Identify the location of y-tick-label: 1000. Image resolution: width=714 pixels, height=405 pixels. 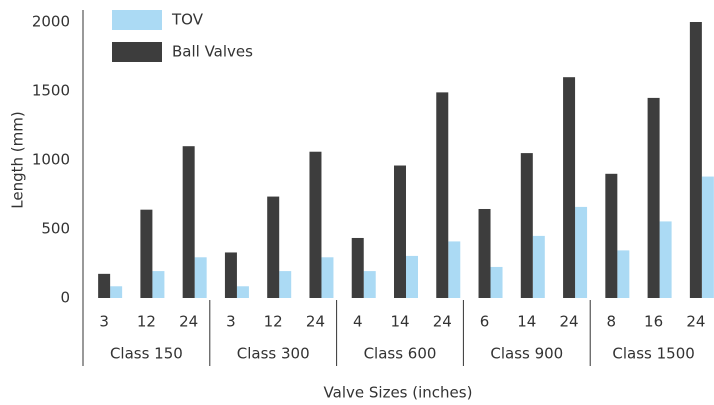
(51, 160).